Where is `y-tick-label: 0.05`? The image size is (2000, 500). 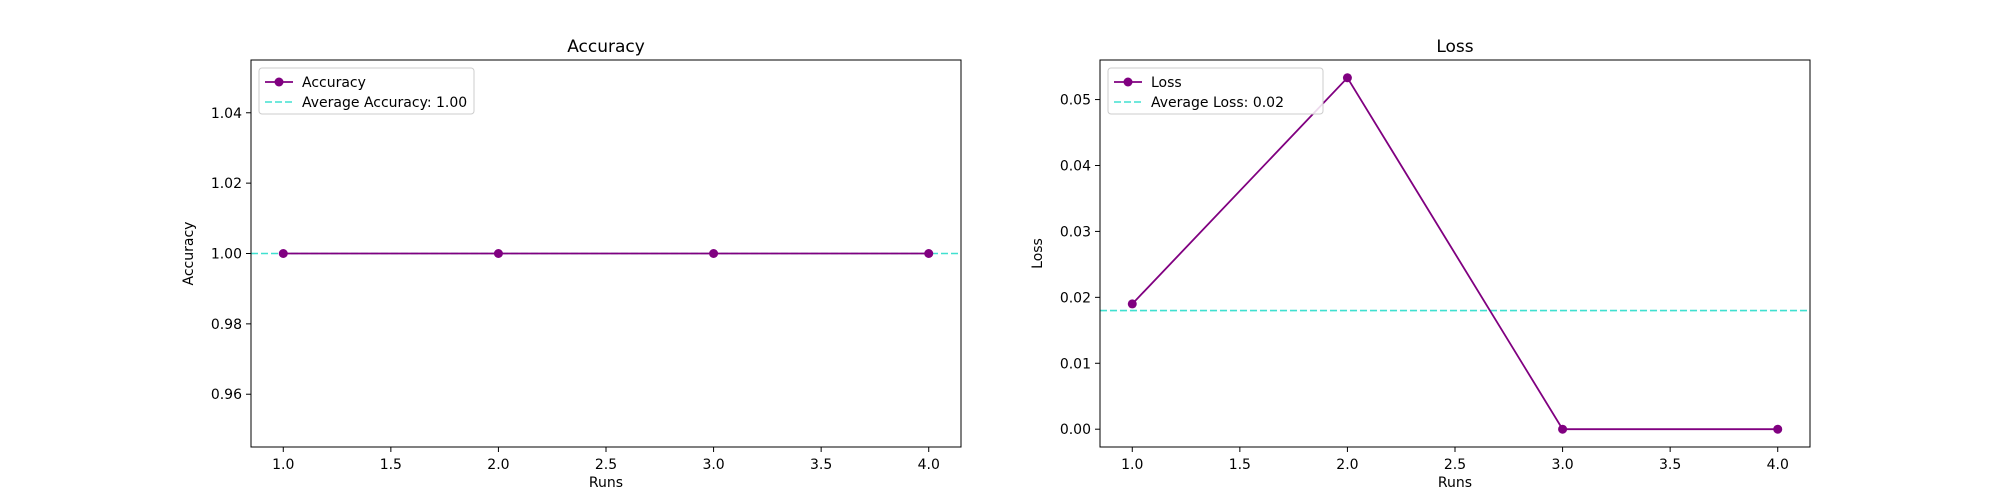 y-tick-label: 0.05 is located at coordinates (1075, 101).